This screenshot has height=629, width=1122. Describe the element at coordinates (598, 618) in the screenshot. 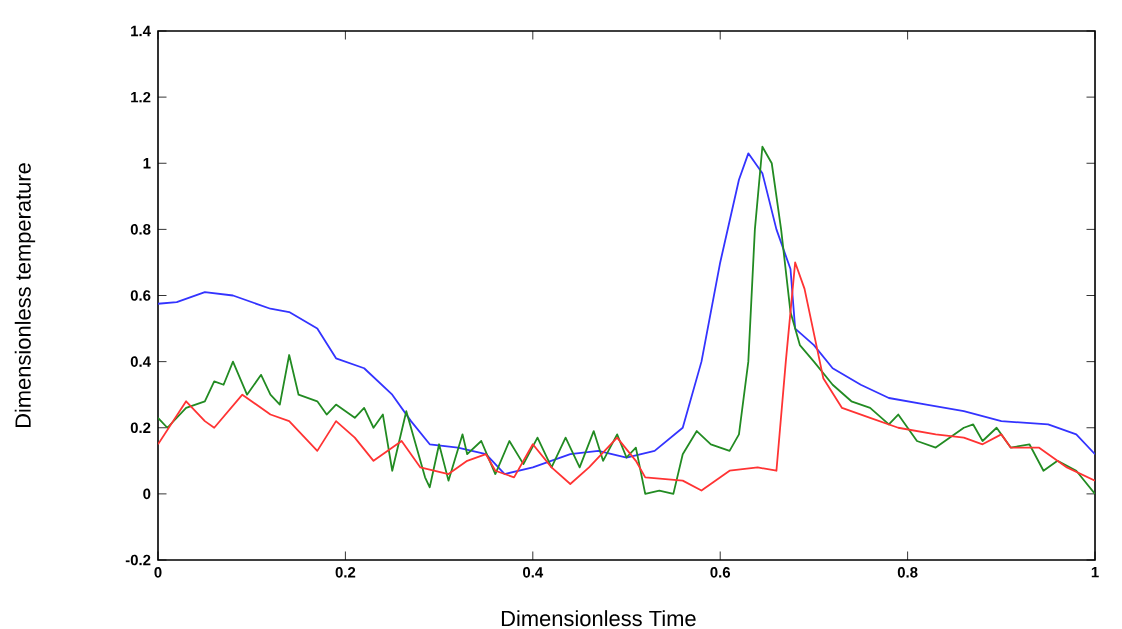

I see `x-axis-title: Dimensionless Time` at that location.